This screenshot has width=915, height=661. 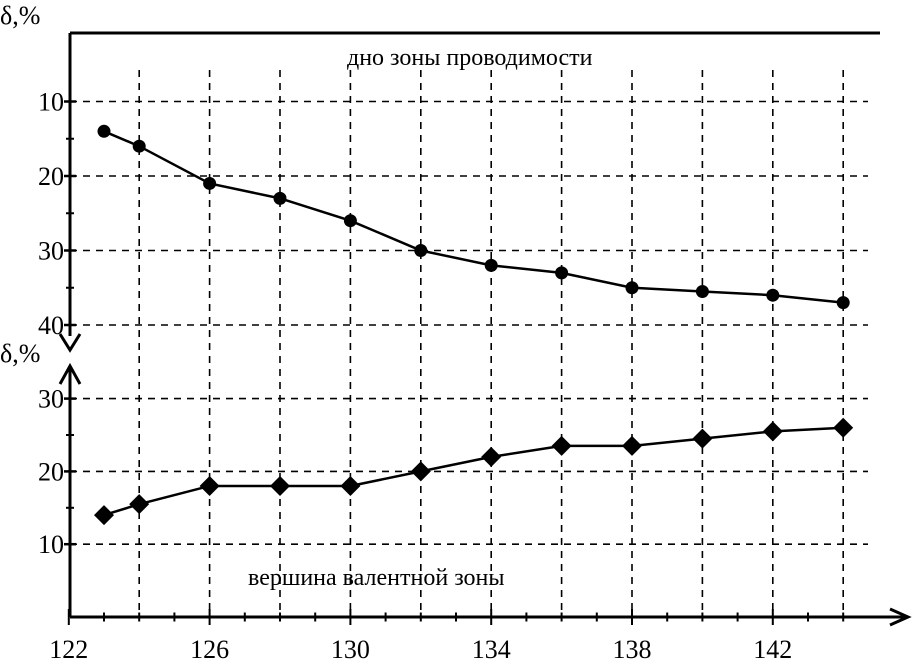 What do you see at coordinates (209, 648) in the screenshot?
I see `x-tick-label: 126` at bounding box center [209, 648].